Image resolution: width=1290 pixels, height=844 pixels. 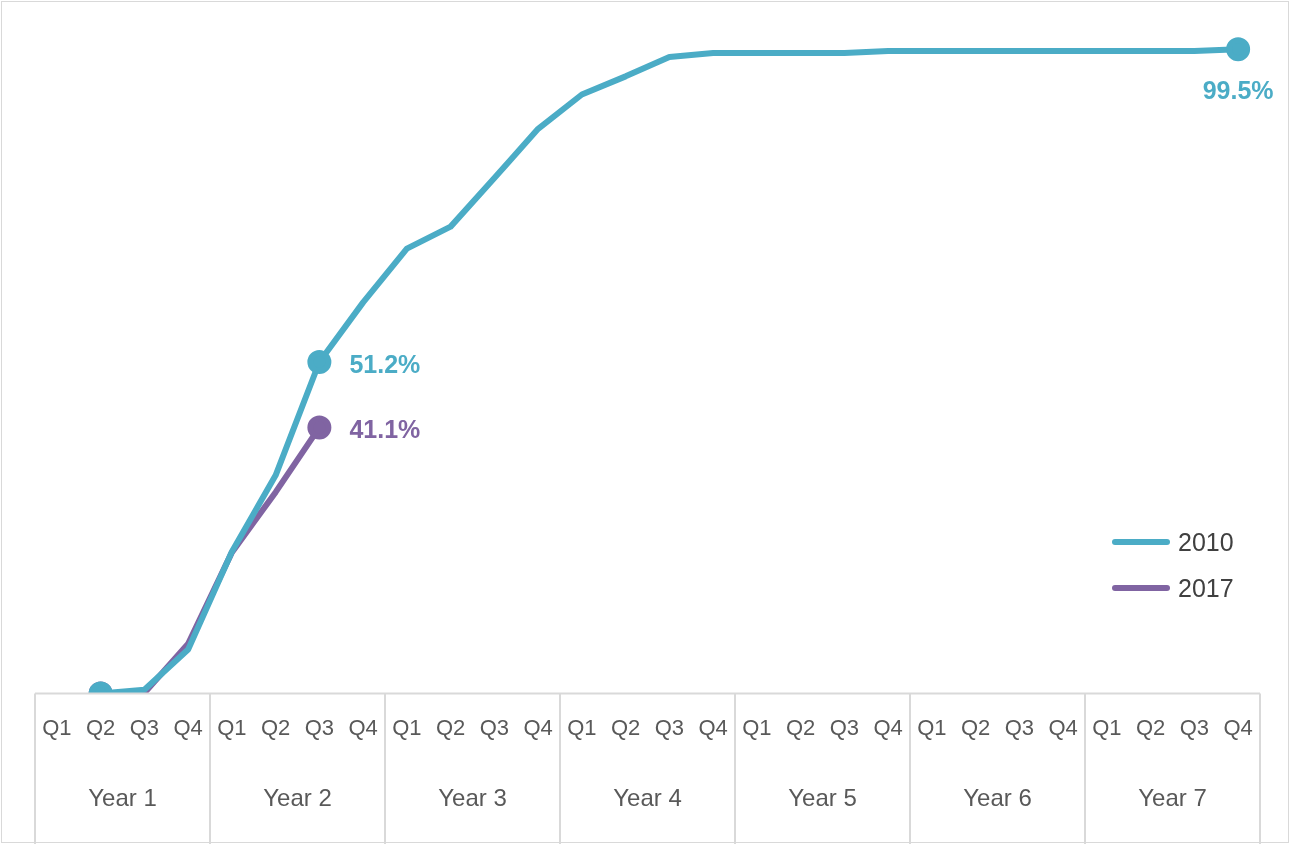 I want to click on text: Year 7, so click(x=1172, y=798).